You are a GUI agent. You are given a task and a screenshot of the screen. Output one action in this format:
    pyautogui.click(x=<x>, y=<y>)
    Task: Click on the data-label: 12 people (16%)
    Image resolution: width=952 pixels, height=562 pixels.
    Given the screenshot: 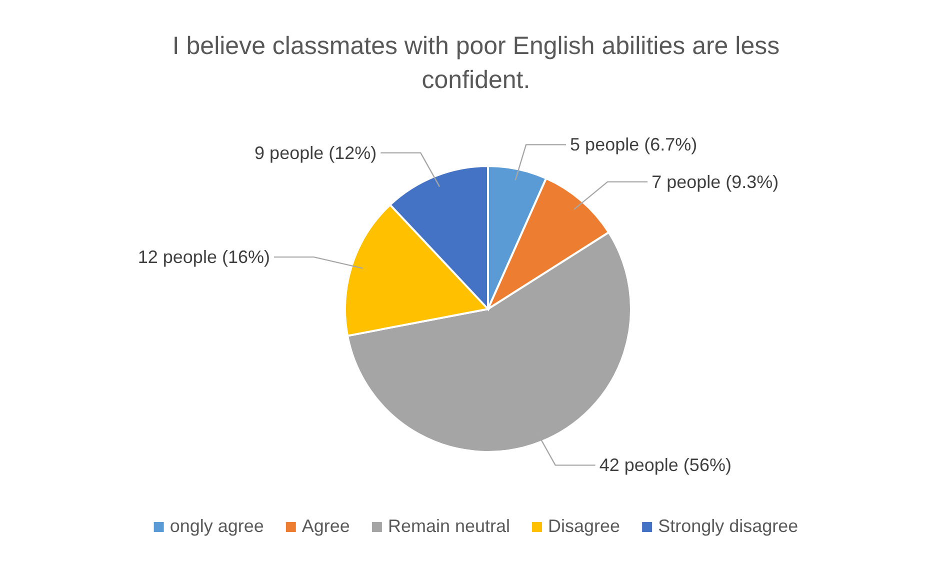 What is the action you would take?
    pyautogui.click(x=204, y=257)
    